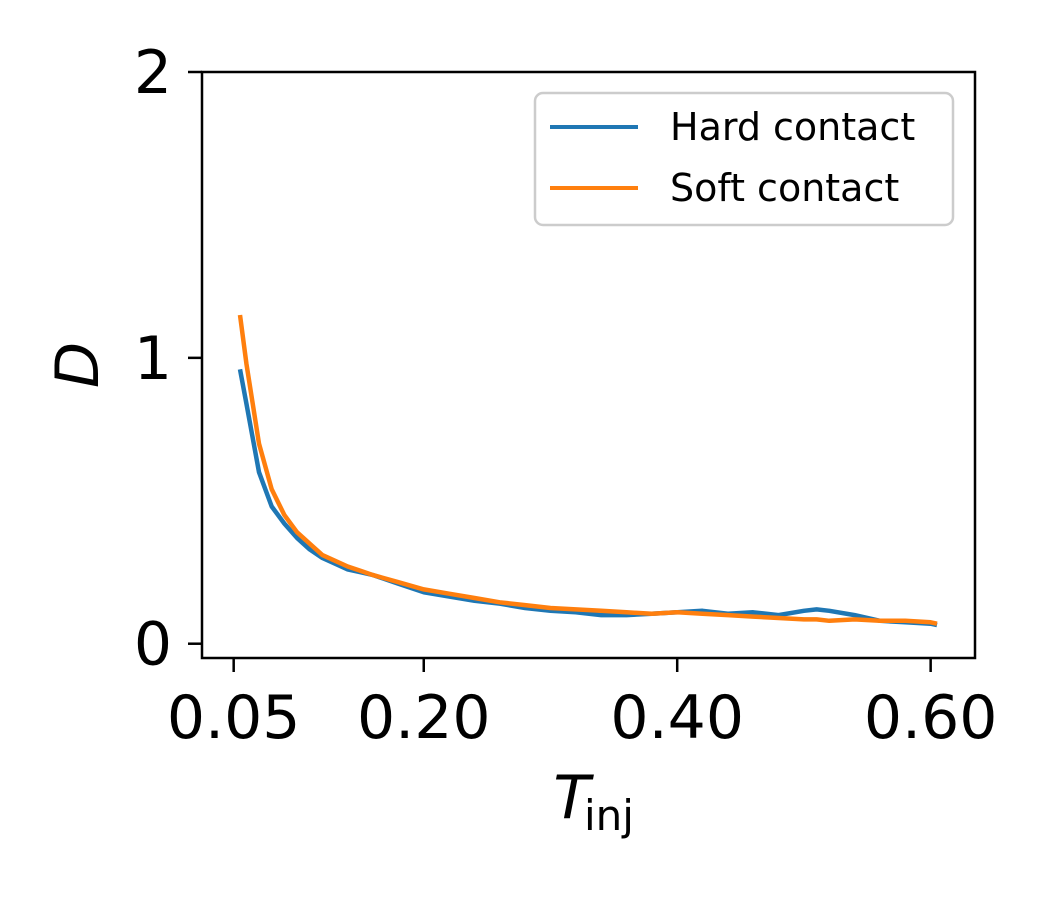 The height and width of the screenshot is (900, 1050). Describe the element at coordinates (582, 705) in the screenshot. I see `x-axis-ticks: 0.05 0.20 0.40 0.60` at that location.